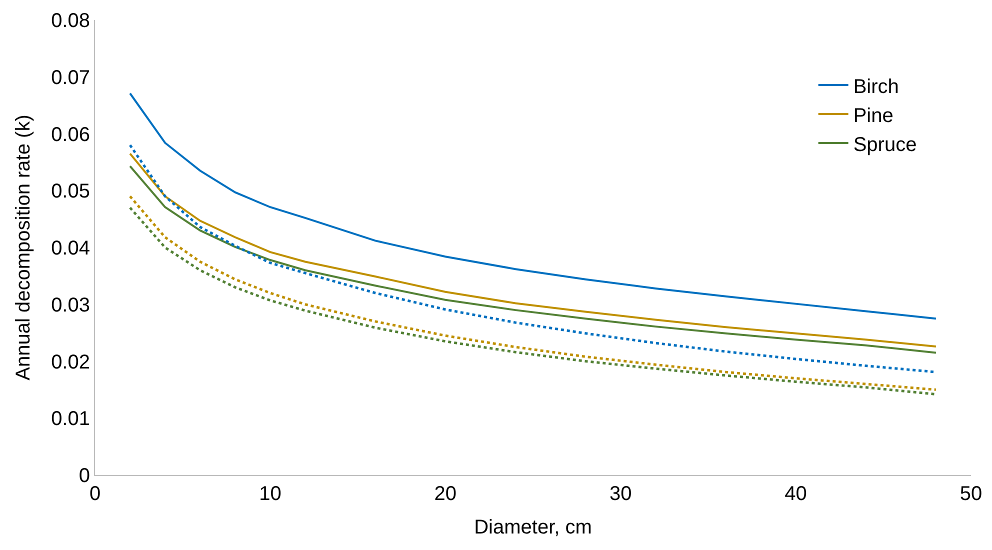 The width and height of the screenshot is (992, 550). What do you see at coordinates (876, 87) in the screenshot?
I see `legend-label: Birch` at bounding box center [876, 87].